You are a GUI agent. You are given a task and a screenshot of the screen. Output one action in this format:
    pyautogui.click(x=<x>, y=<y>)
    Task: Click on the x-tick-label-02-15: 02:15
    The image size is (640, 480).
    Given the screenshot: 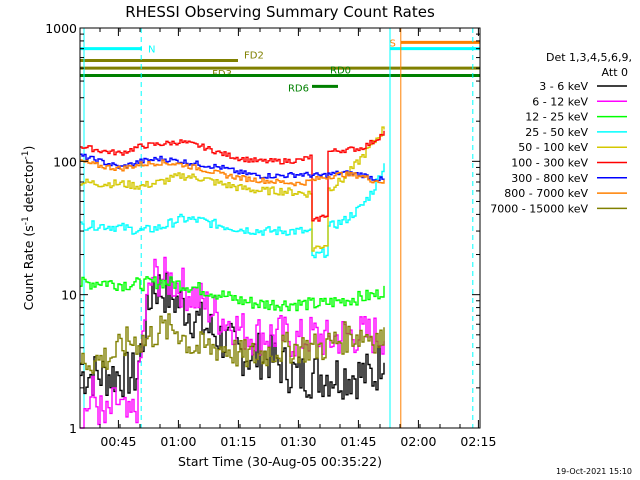 What is the action you would take?
    pyautogui.click(x=478, y=441)
    